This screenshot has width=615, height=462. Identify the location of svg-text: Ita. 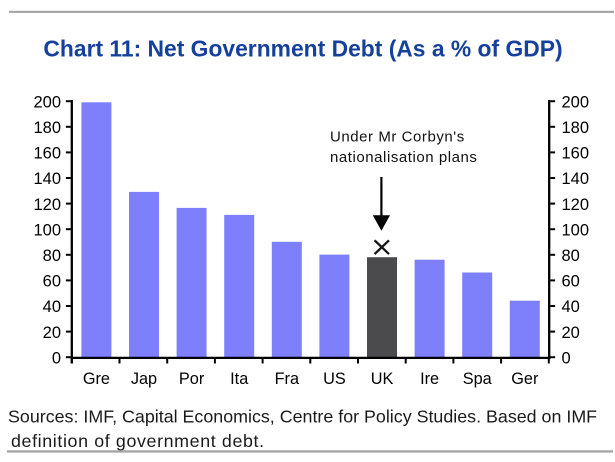
(239, 379).